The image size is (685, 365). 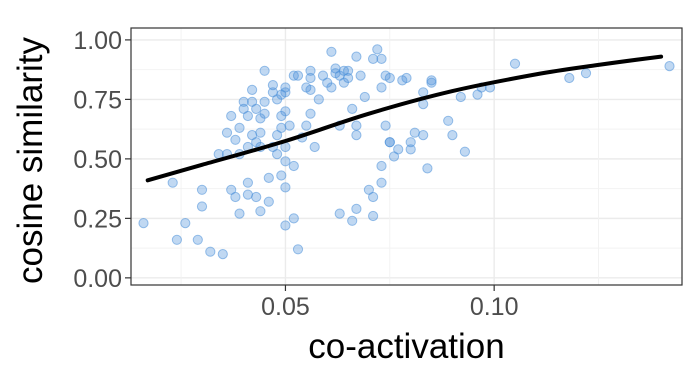 I want to click on y-tick-label: 0.75, so click(x=97, y=100).